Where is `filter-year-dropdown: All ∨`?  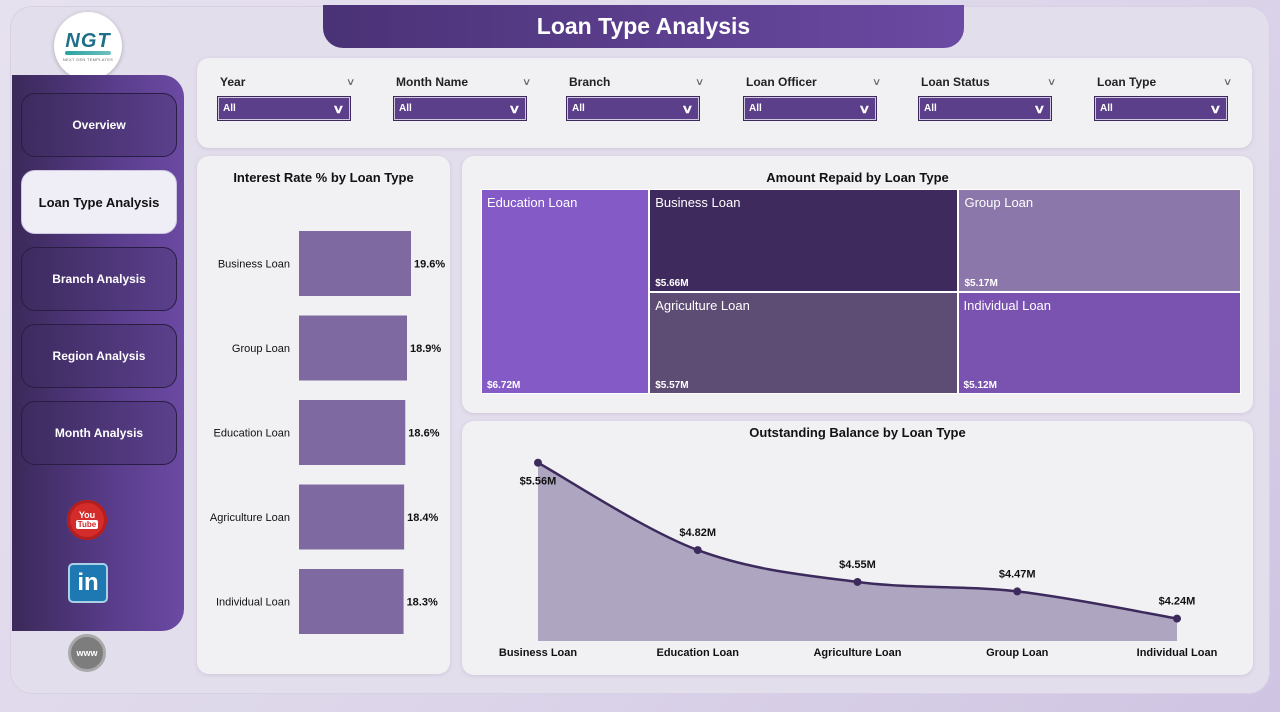
filter-year-dropdown: All ∨ is located at coordinates (284, 108).